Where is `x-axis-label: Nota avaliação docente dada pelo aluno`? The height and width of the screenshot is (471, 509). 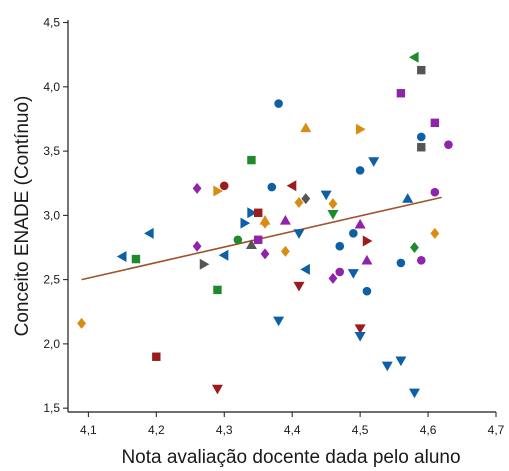
x-axis-label: Nota avaliação docente dada pelo aluno is located at coordinates (290, 457).